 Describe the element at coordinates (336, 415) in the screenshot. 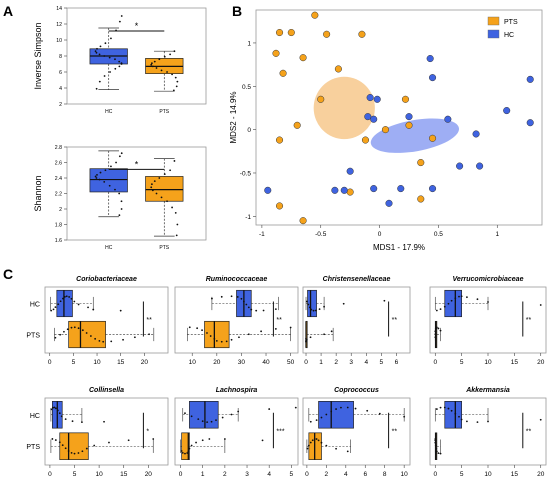

I see `box-HC` at that location.